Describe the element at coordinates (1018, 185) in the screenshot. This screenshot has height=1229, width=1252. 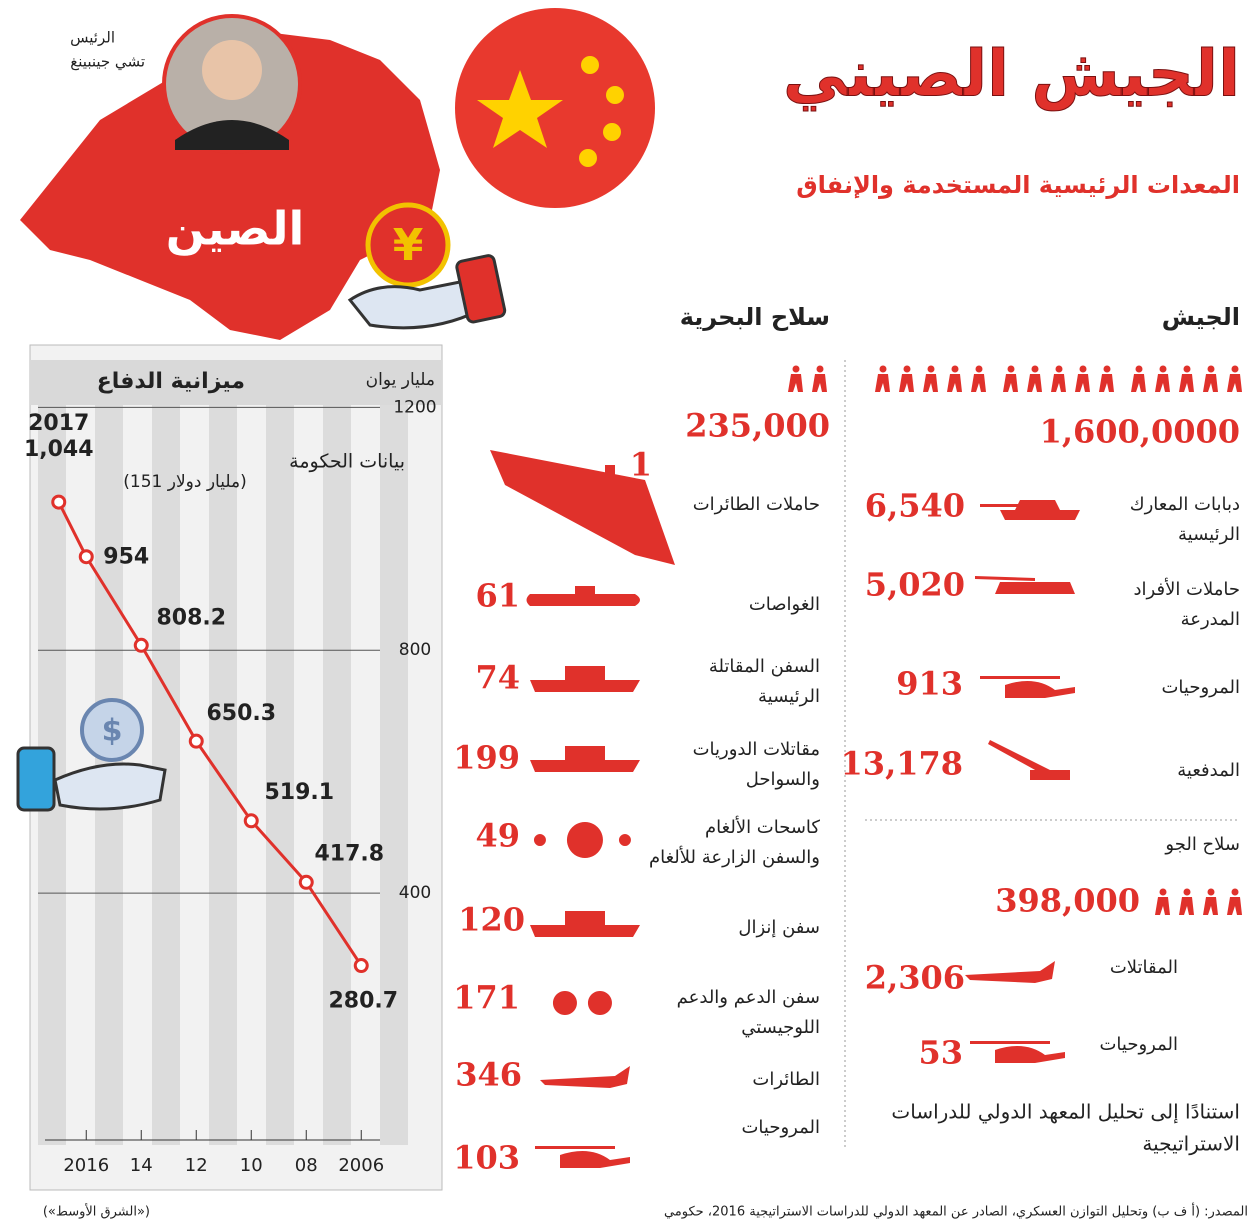
I see `subtitle: المعدات الرئيسية المستخدمة والإنفاق` at that location.